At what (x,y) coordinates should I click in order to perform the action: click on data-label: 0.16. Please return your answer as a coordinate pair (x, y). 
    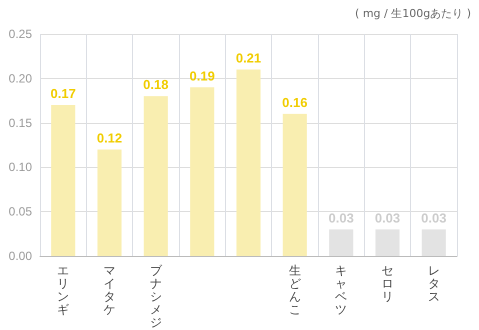
    Looking at the image, I should click on (295, 102).